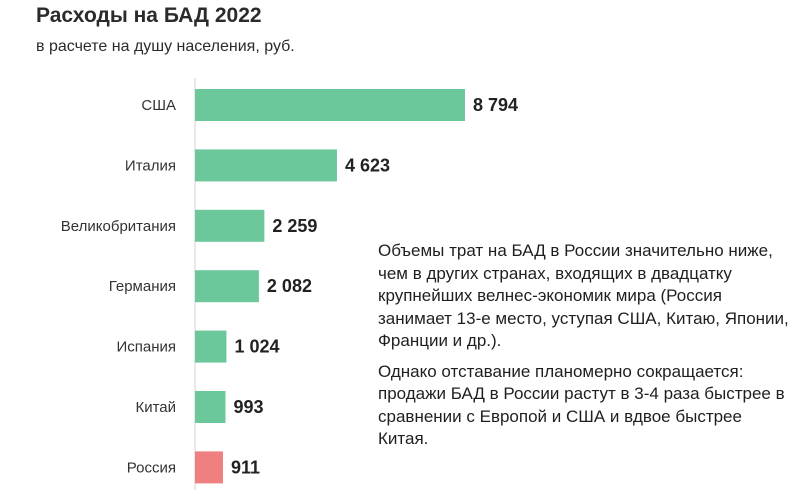 The width and height of the screenshot is (800, 500). Describe the element at coordinates (155, 407) in the screenshot. I see `category-label: Китай` at that location.